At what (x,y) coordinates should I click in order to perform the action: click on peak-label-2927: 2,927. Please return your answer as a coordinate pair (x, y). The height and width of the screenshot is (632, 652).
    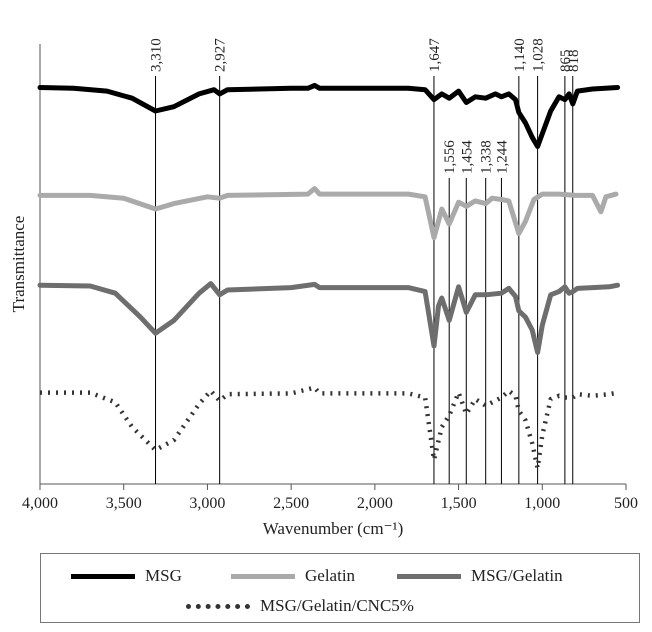
    Looking at the image, I should click on (221, 55).